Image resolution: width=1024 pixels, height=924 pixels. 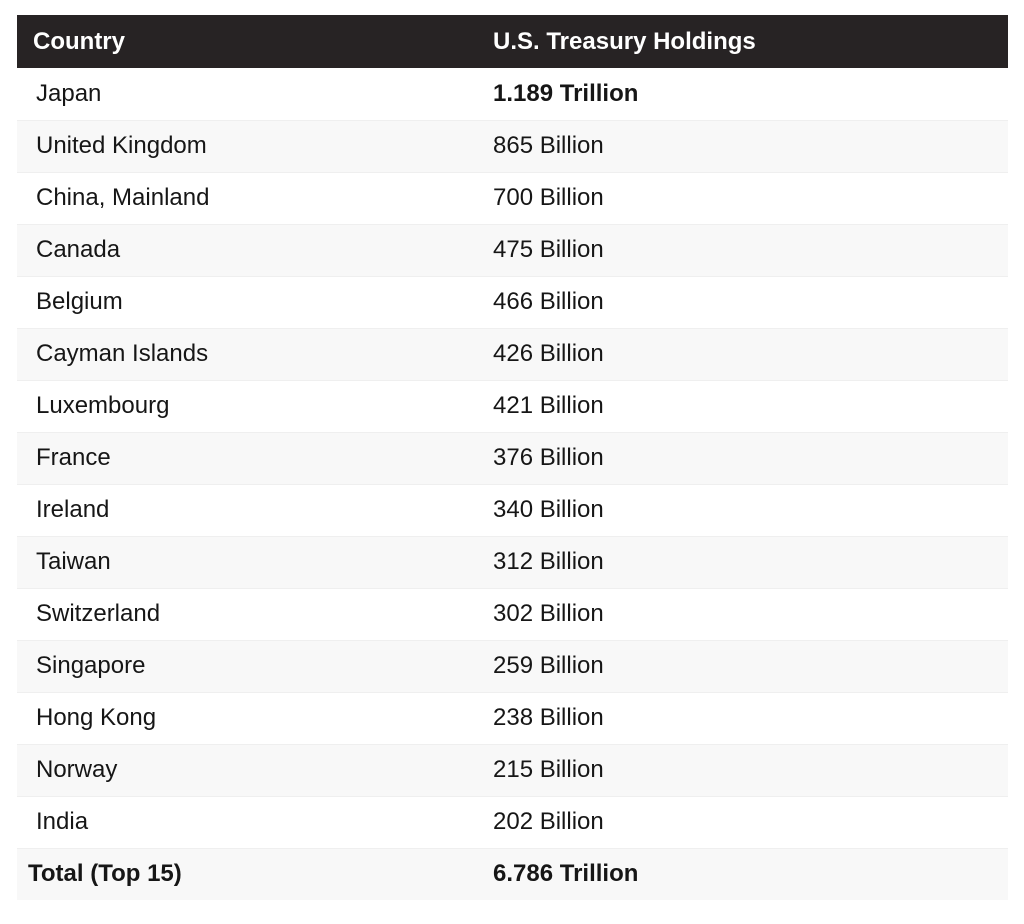 I want to click on holdings-cell: 312 Billion, so click(x=750, y=561).